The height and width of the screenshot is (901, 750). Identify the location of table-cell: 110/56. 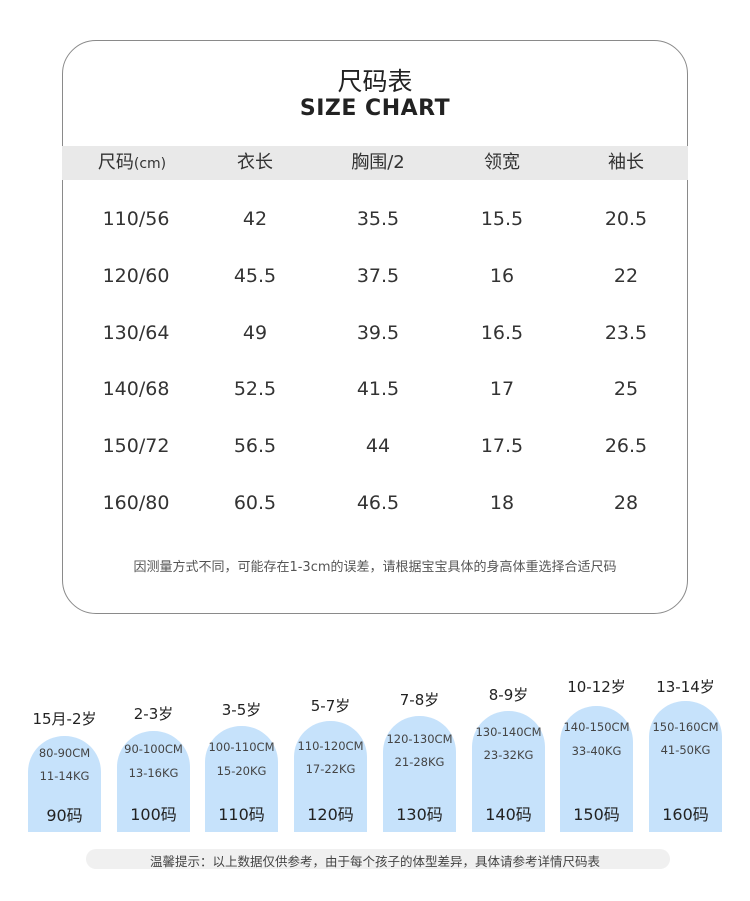
(136, 219).